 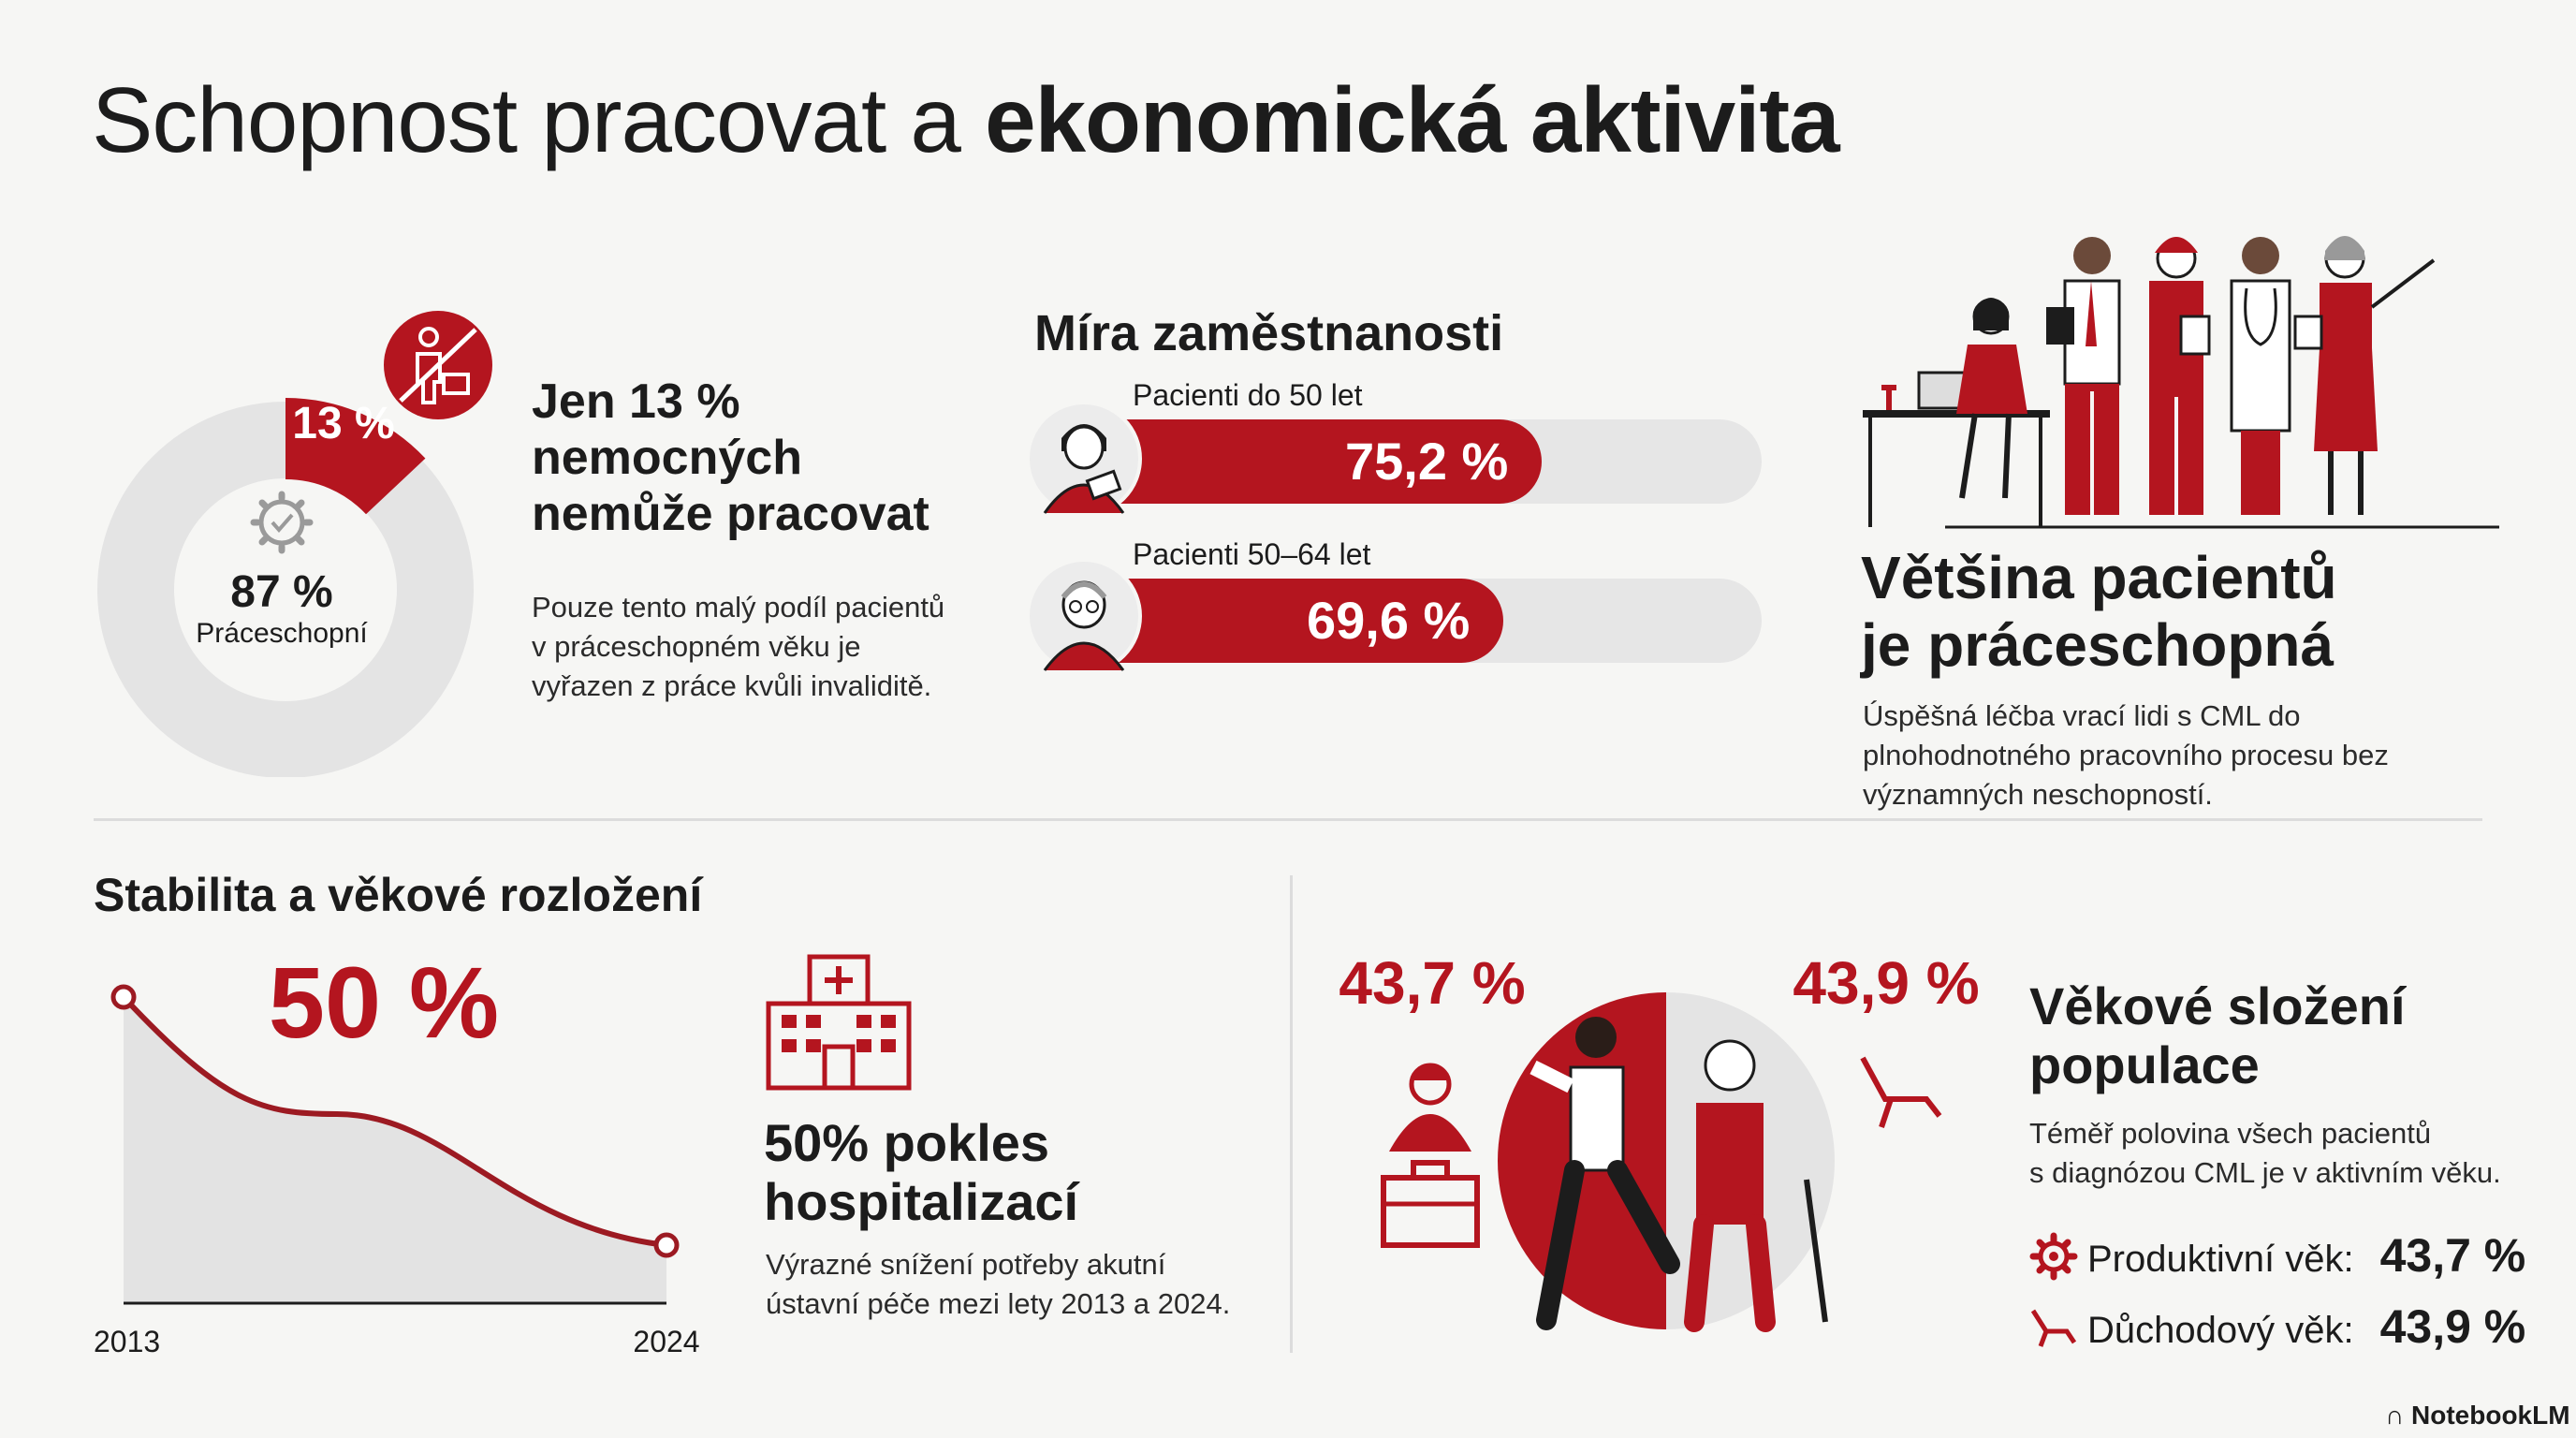 I want to click on x-label-2013: 2013, so click(x=127, y=1341).